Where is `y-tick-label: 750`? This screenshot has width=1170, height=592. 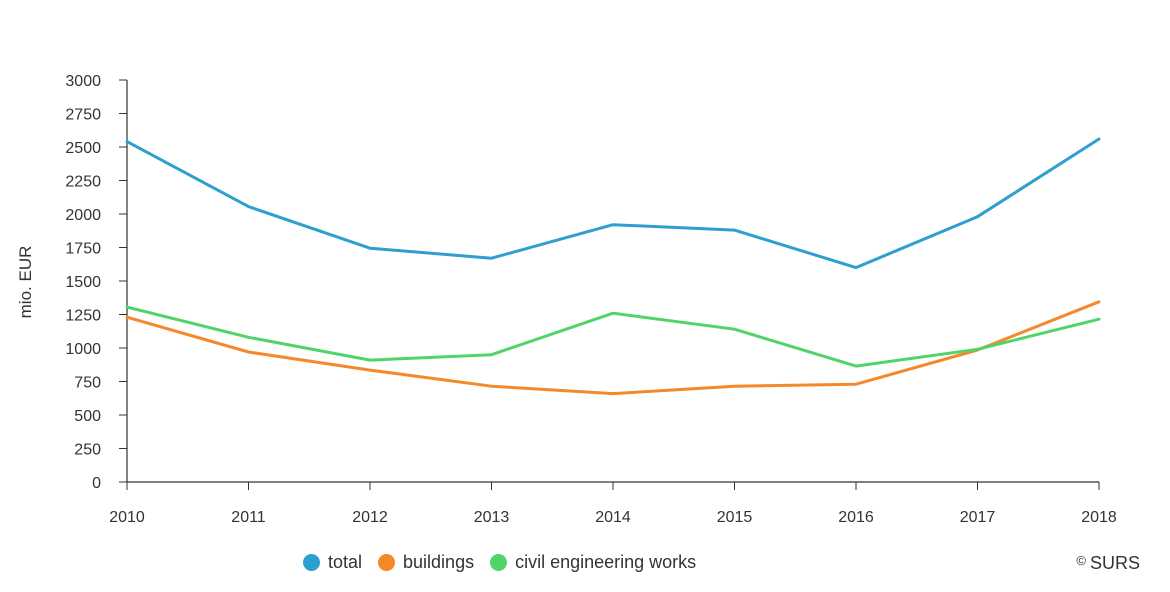
y-tick-label: 750 is located at coordinates (87, 383).